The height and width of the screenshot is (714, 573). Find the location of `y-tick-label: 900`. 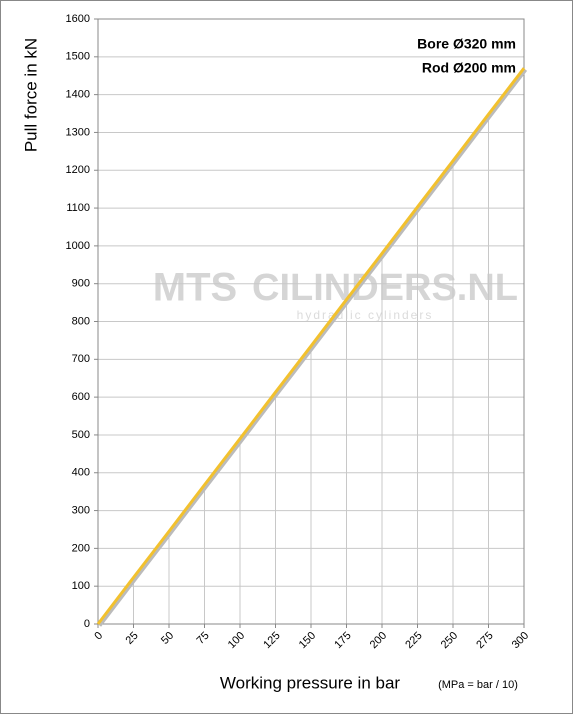

y-tick-label: 900 is located at coordinates (81, 284).